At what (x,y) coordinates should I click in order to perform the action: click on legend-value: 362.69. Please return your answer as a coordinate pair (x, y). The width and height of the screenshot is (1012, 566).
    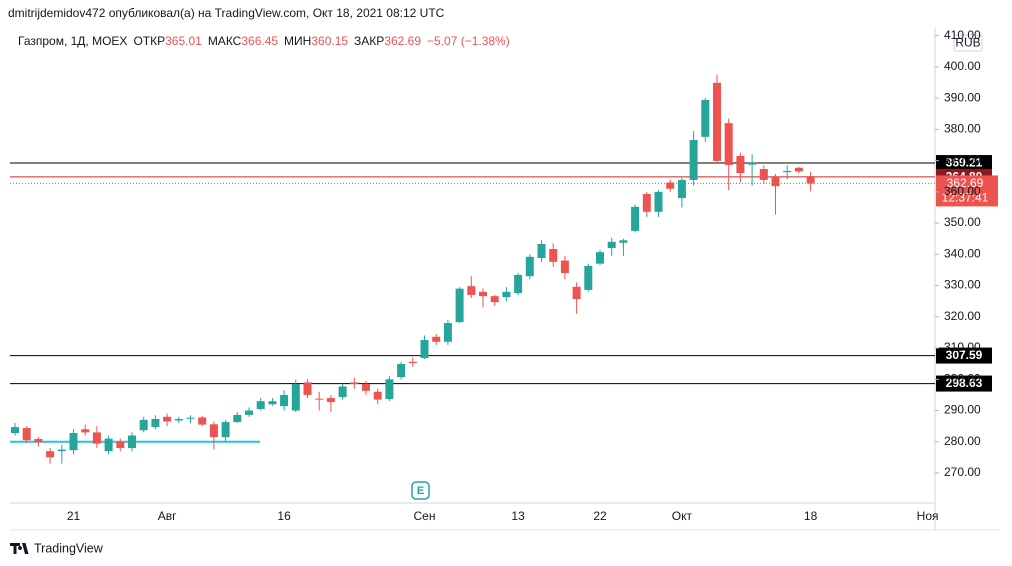
    Looking at the image, I should click on (402, 41).